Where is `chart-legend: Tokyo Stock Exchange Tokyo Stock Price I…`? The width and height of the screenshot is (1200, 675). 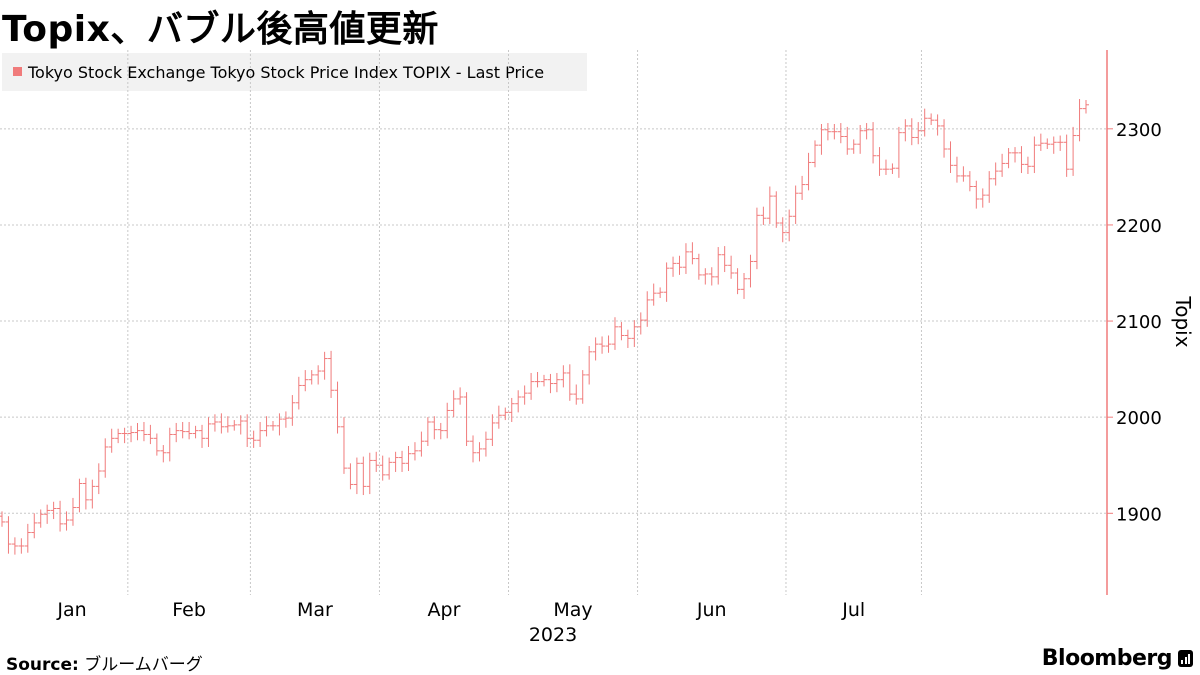
chart-legend: Tokyo Stock Exchange Tokyo Stock Price I… is located at coordinates (294, 72).